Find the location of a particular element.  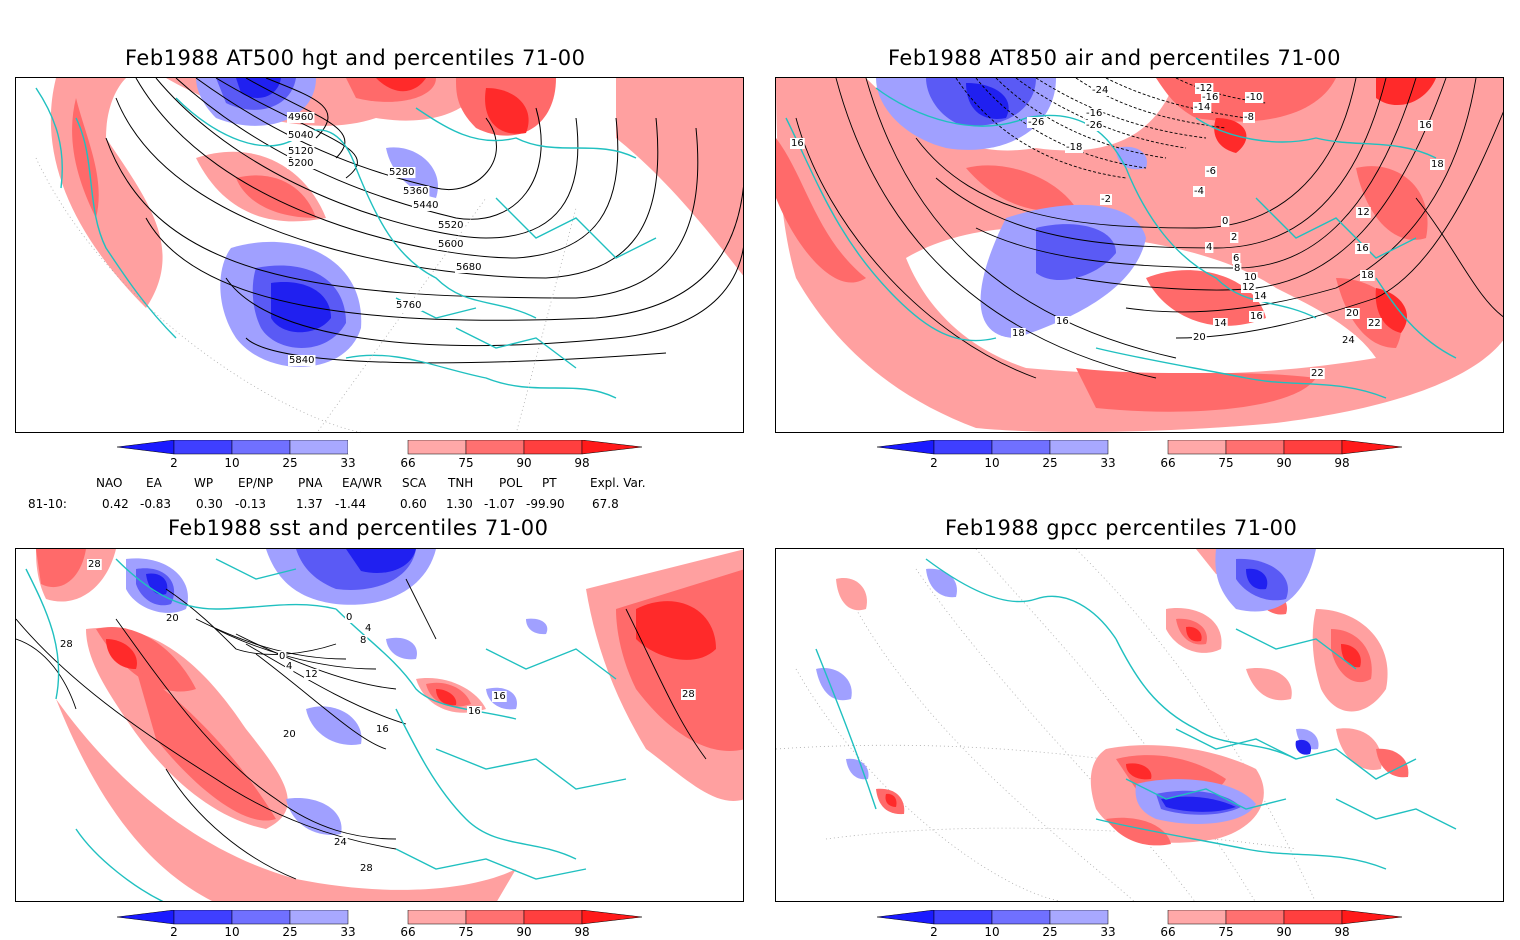

colorbar-hgt500: 2 10 25 33 66 75 90 98 is located at coordinates (379, 459).